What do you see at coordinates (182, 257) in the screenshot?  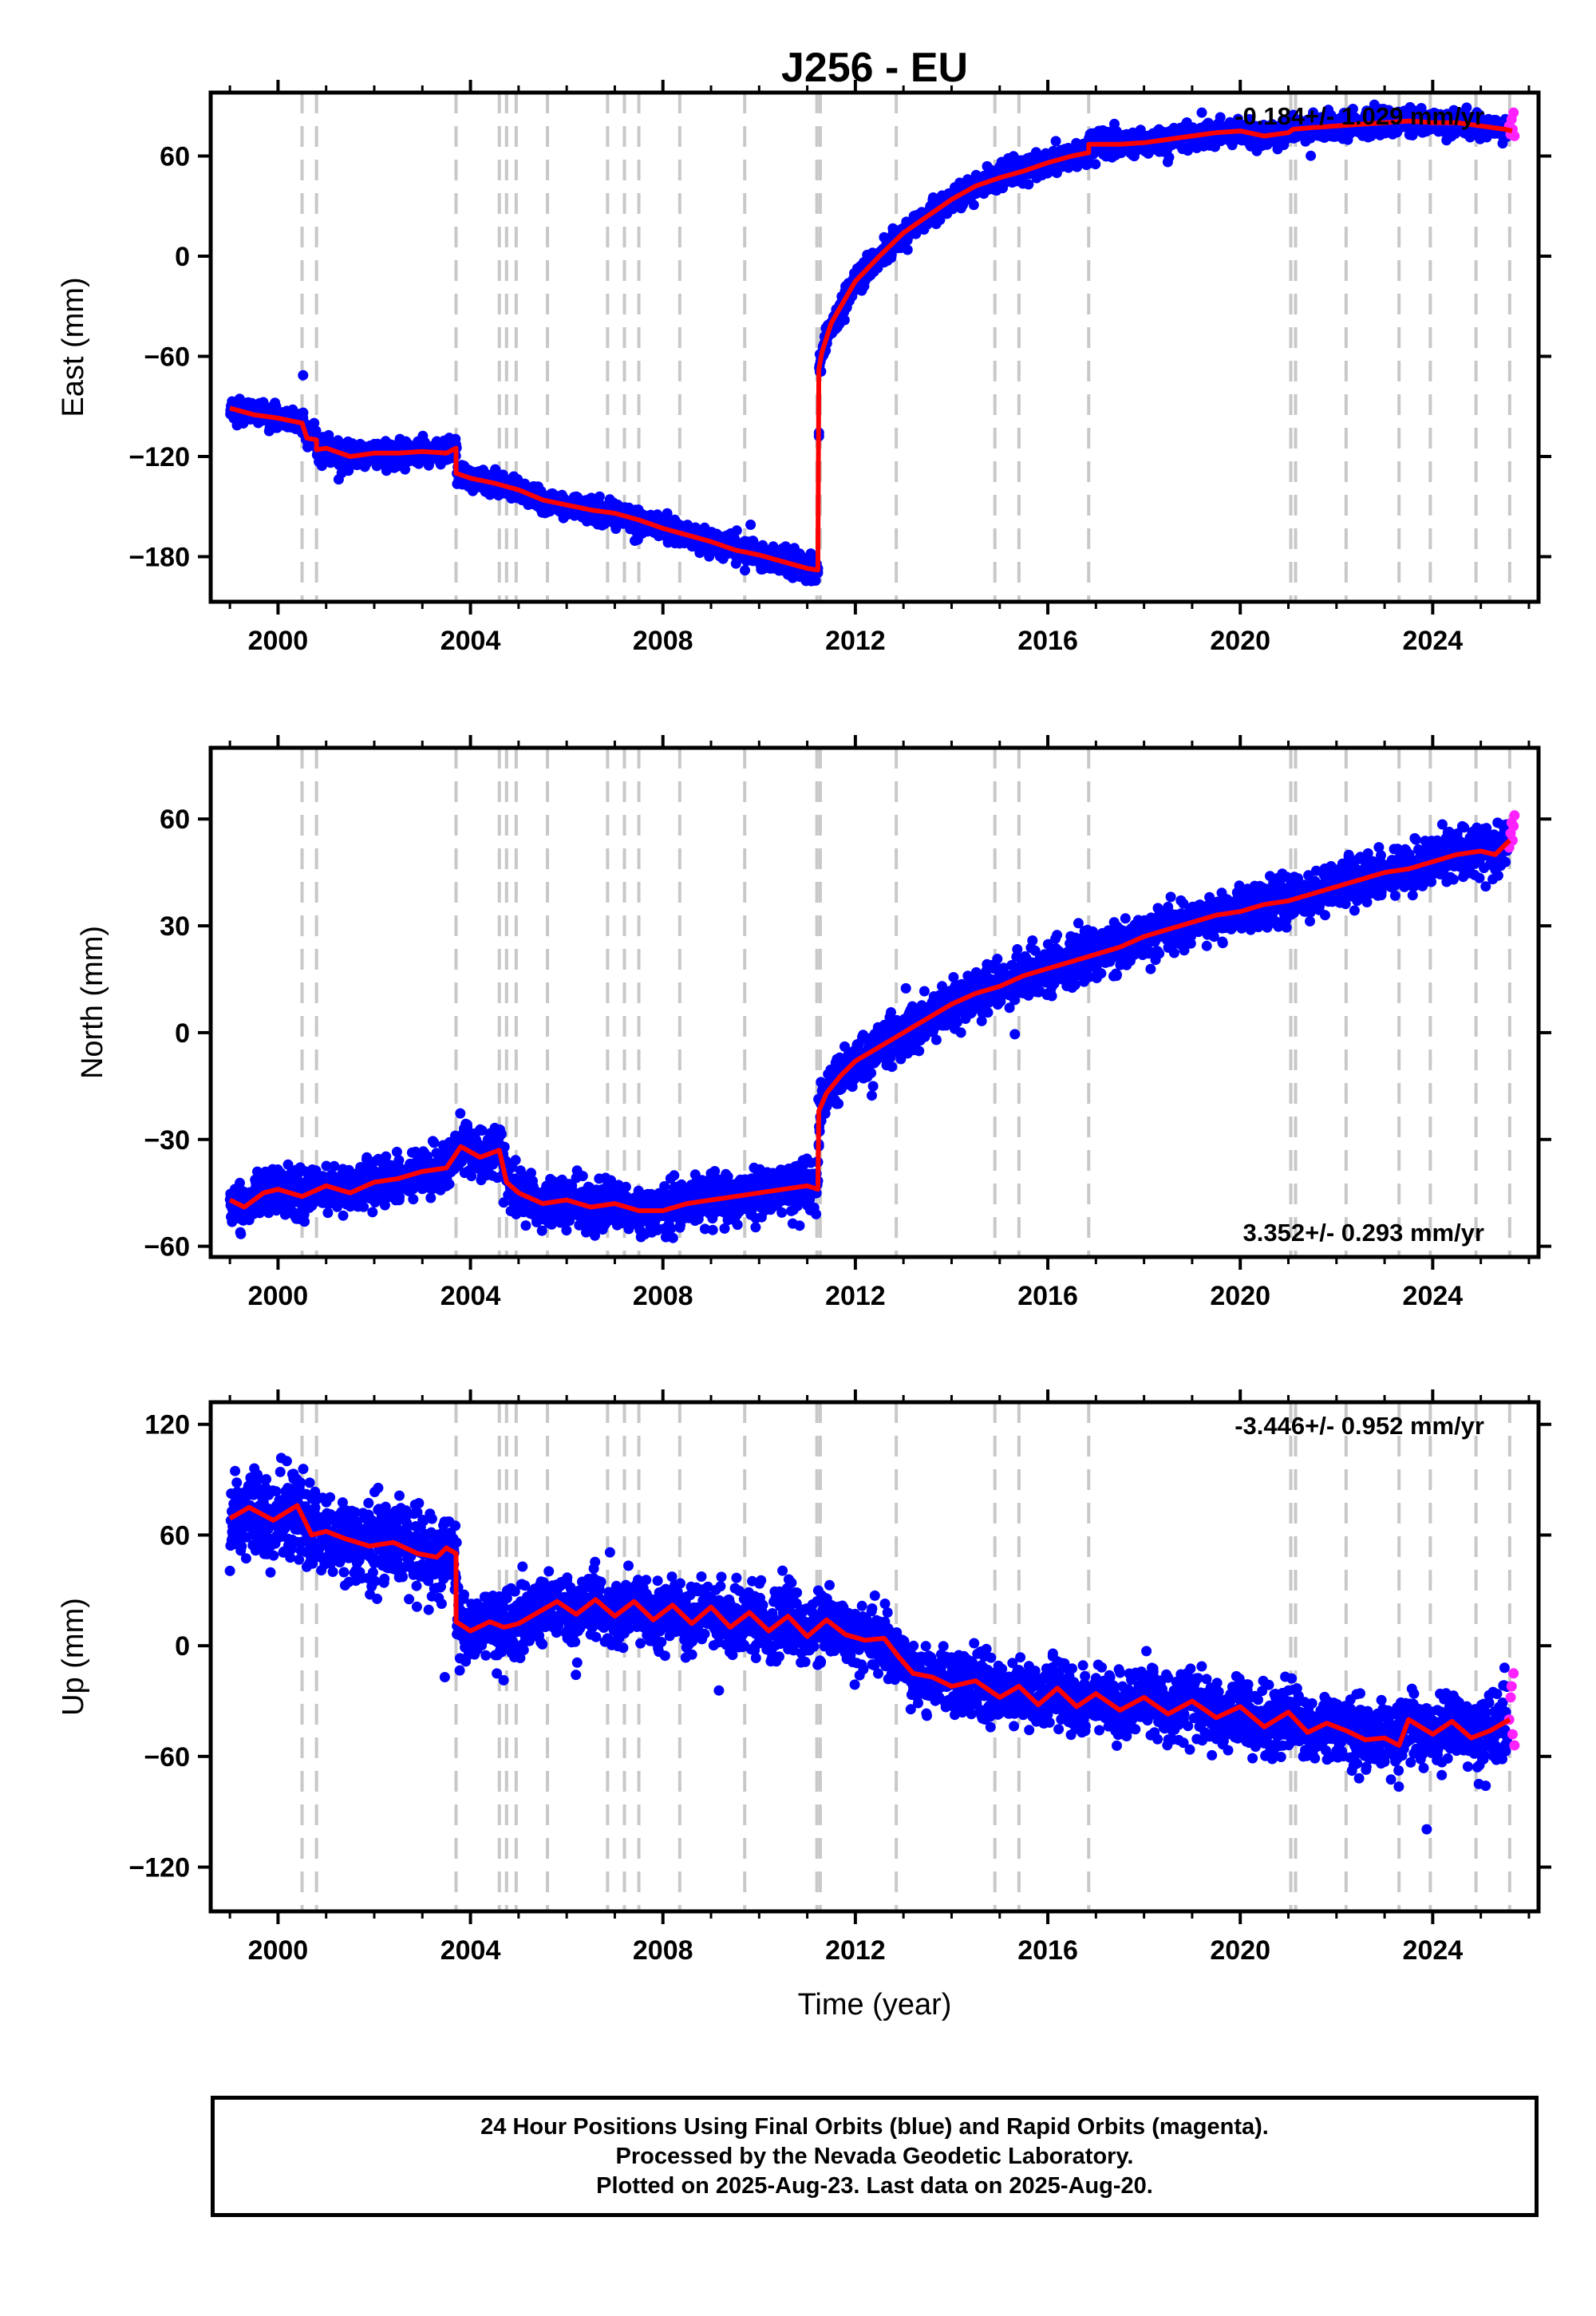 I see `east-y-tick-label: 0` at bounding box center [182, 257].